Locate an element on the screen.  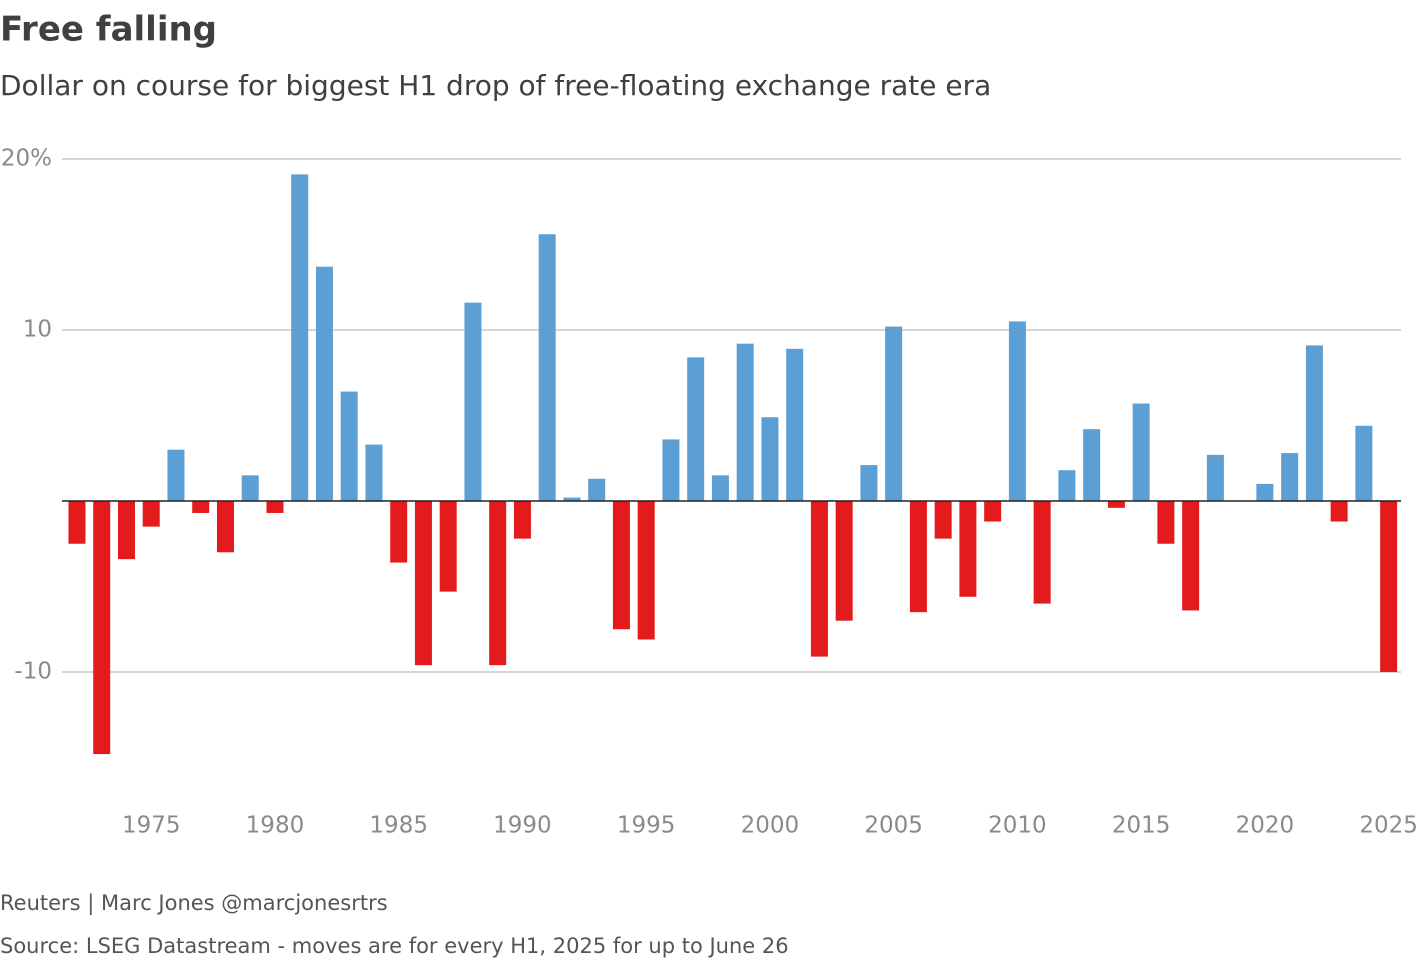
x-tick-label: 2015 is located at coordinates (1141, 826).